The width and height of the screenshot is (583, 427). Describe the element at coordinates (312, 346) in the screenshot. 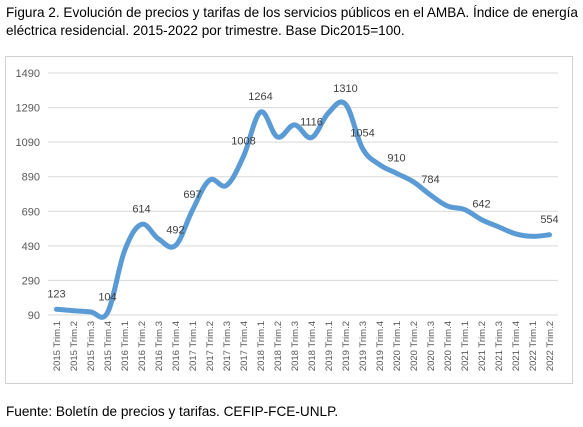

I see `x-tick-label: 2018 Trim.4` at that location.